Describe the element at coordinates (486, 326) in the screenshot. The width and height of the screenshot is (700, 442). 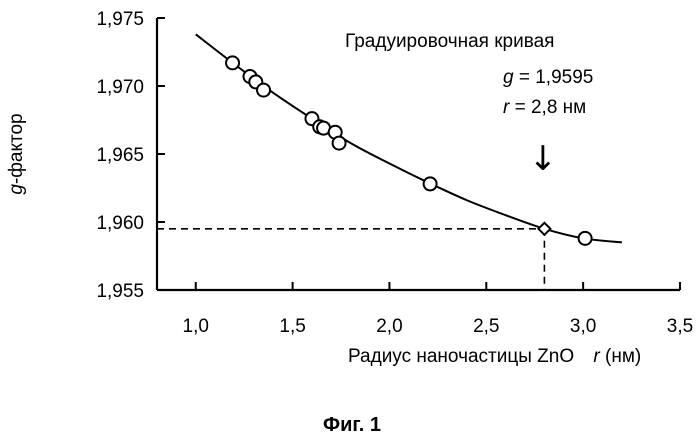
I see `x-tick-label: 2,5` at that location.